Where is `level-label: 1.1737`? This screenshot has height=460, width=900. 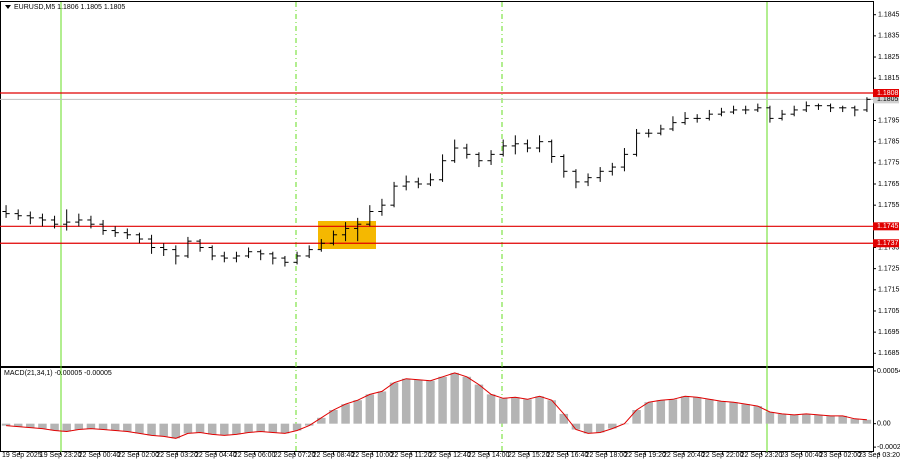
level-label: 1.1737 is located at coordinates (888, 243).